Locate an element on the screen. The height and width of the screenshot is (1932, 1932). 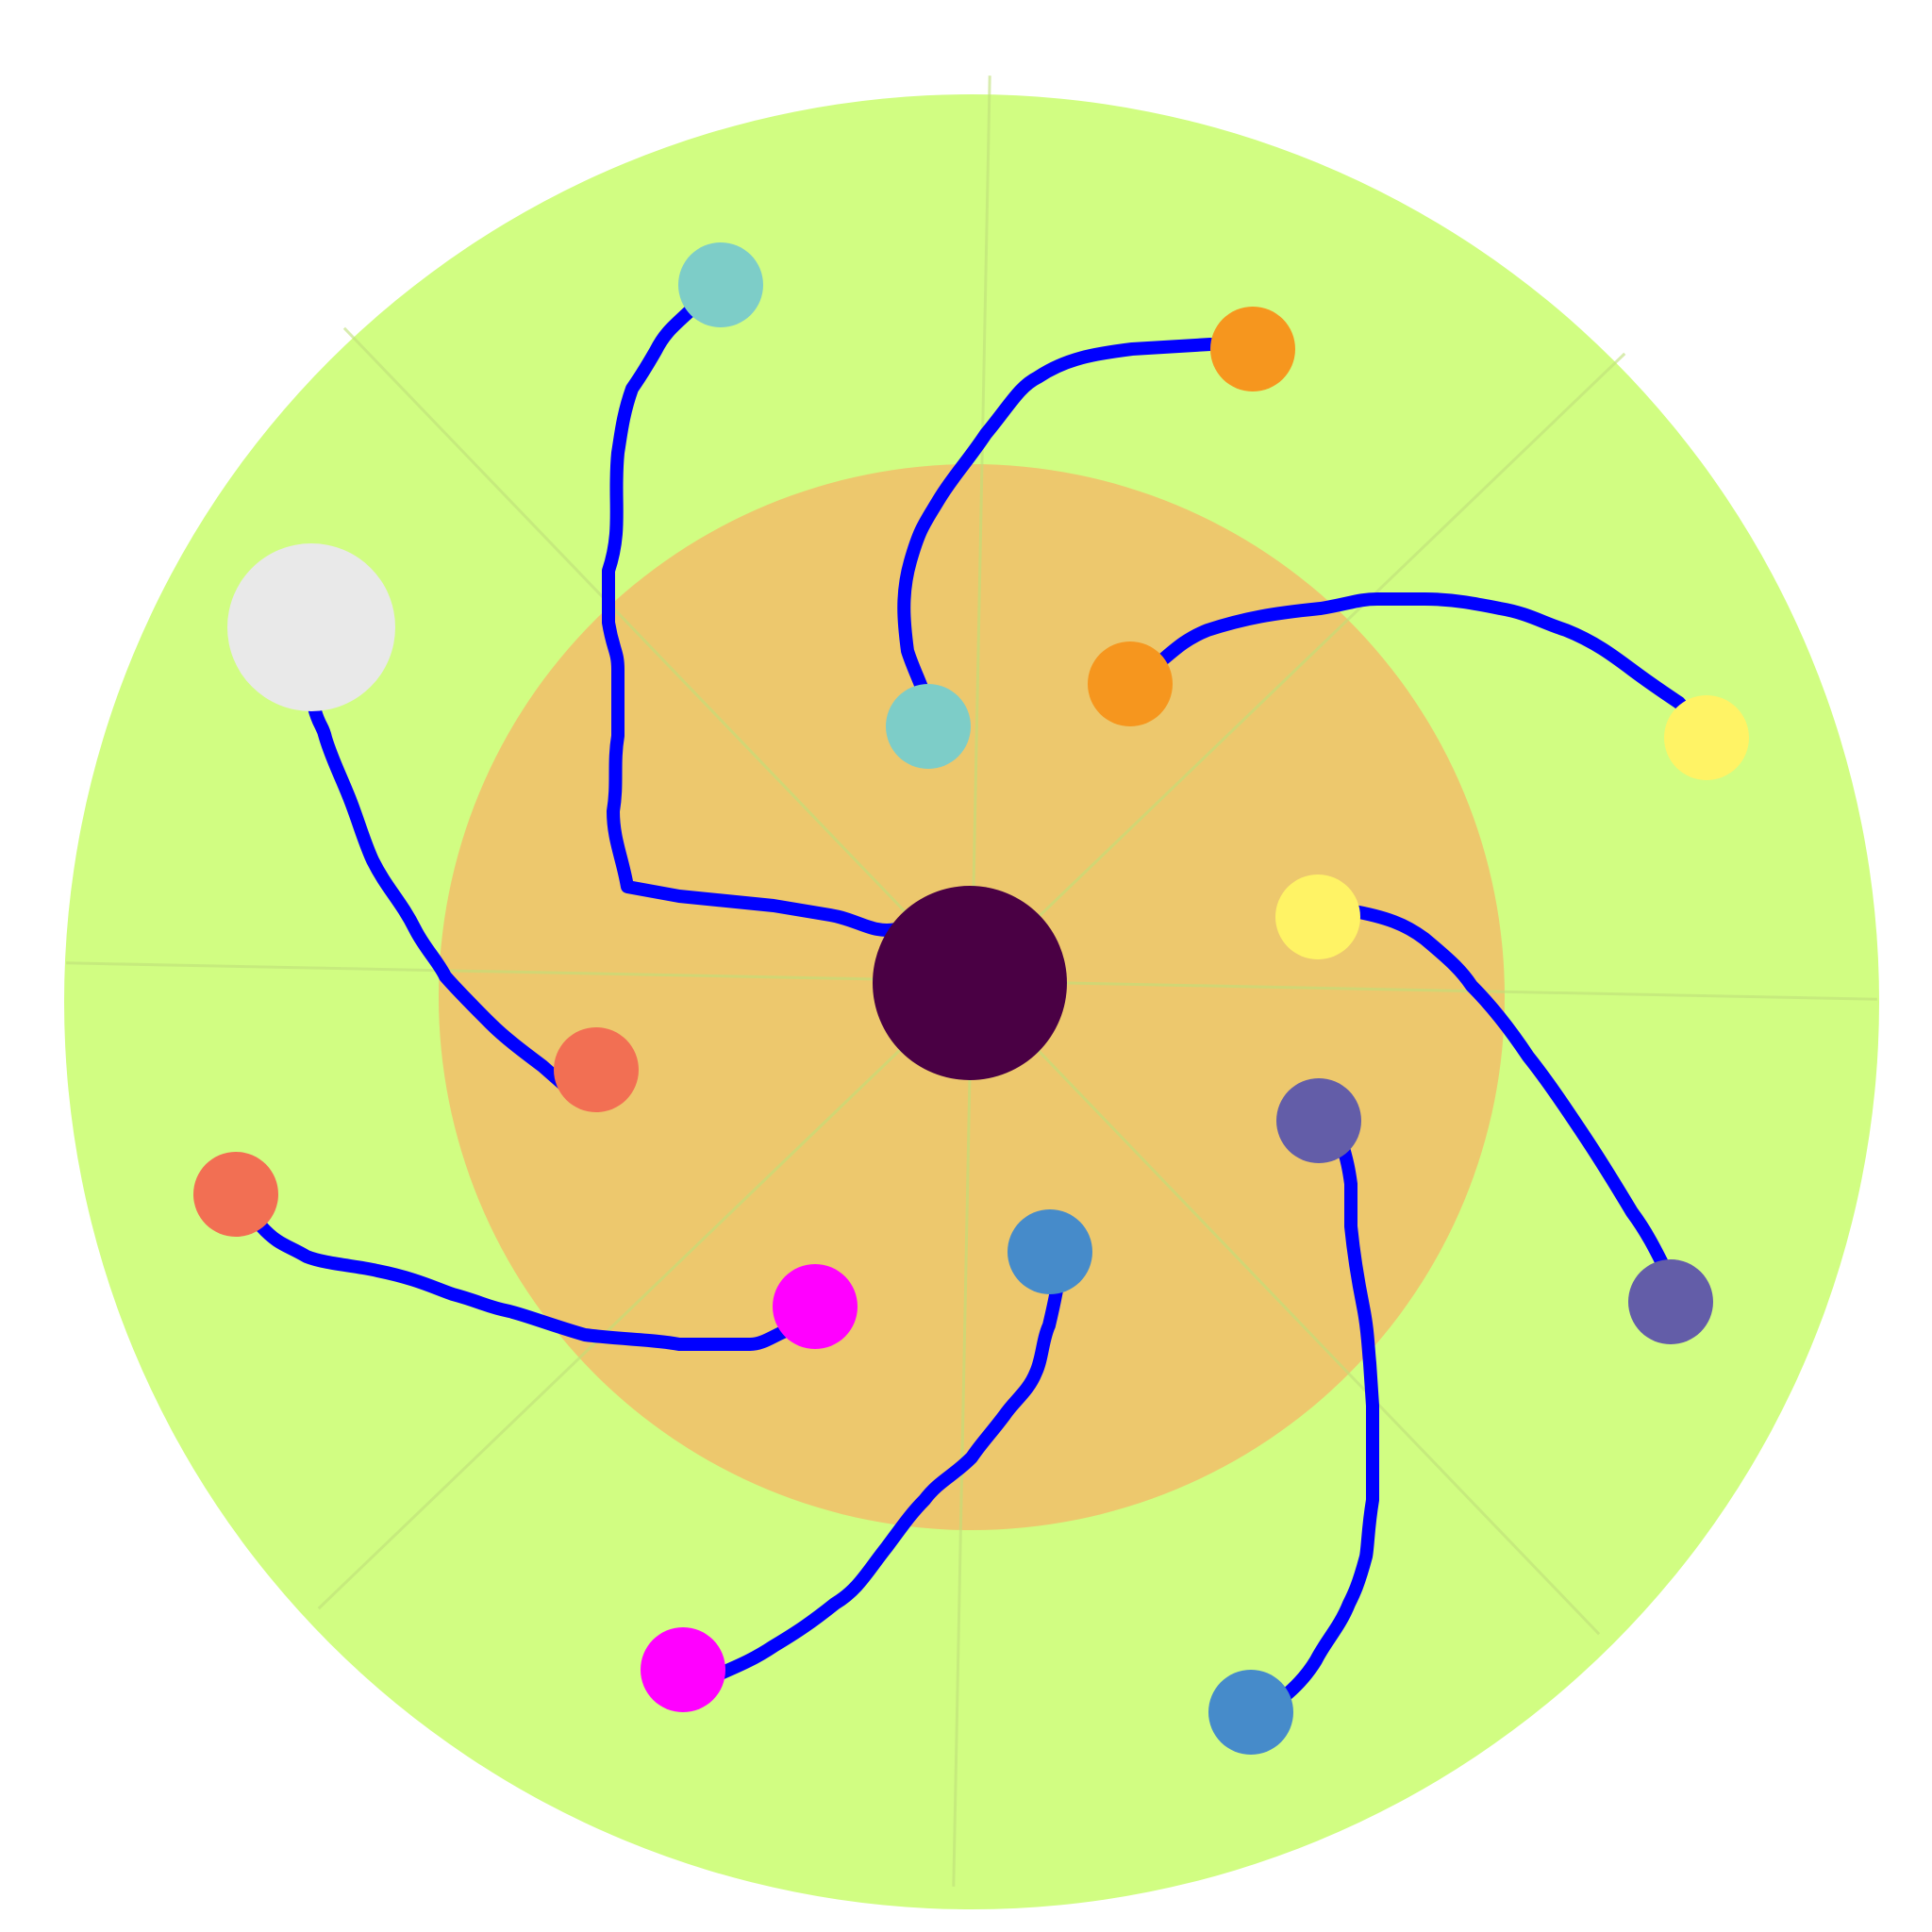
center-hub is located at coordinates (970, 983).